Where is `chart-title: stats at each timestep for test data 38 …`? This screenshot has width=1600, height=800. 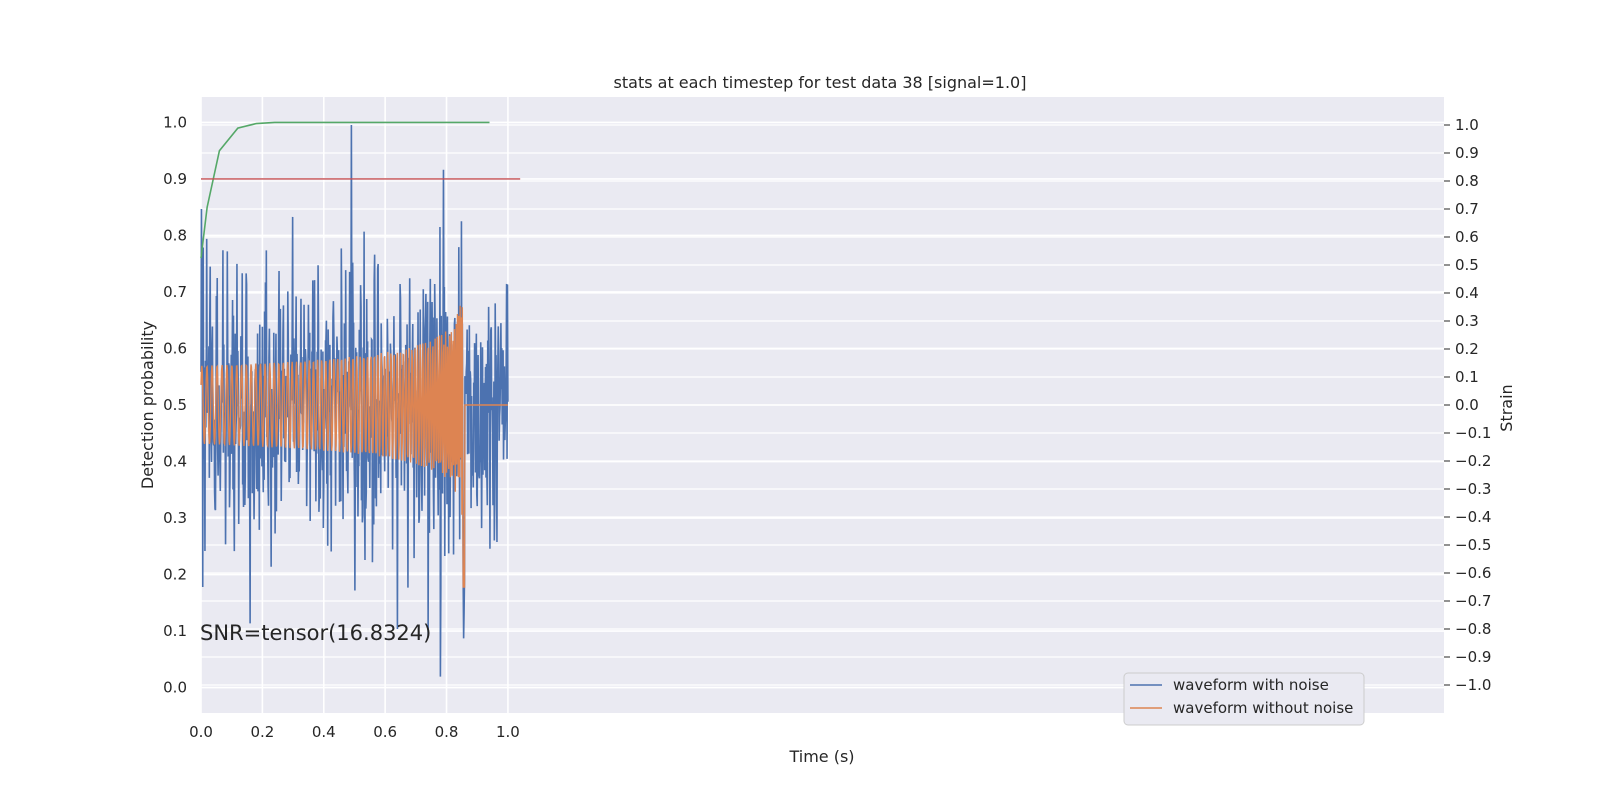 chart-title: stats at each timestep for test data 38 … is located at coordinates (820, 82).